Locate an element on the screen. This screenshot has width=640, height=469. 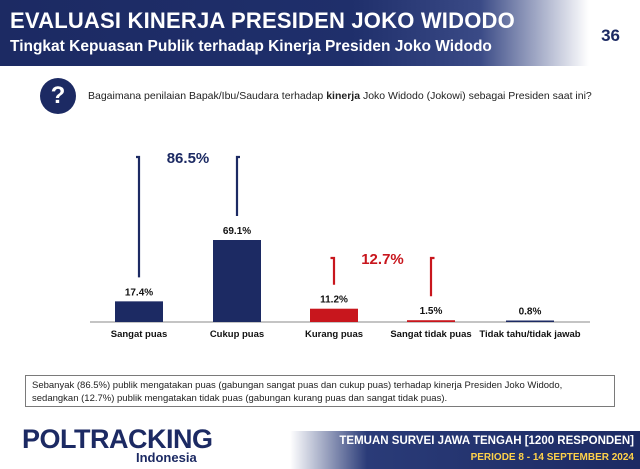
bar-value-label-2: 11.2% is located at coordinates (334, 300).